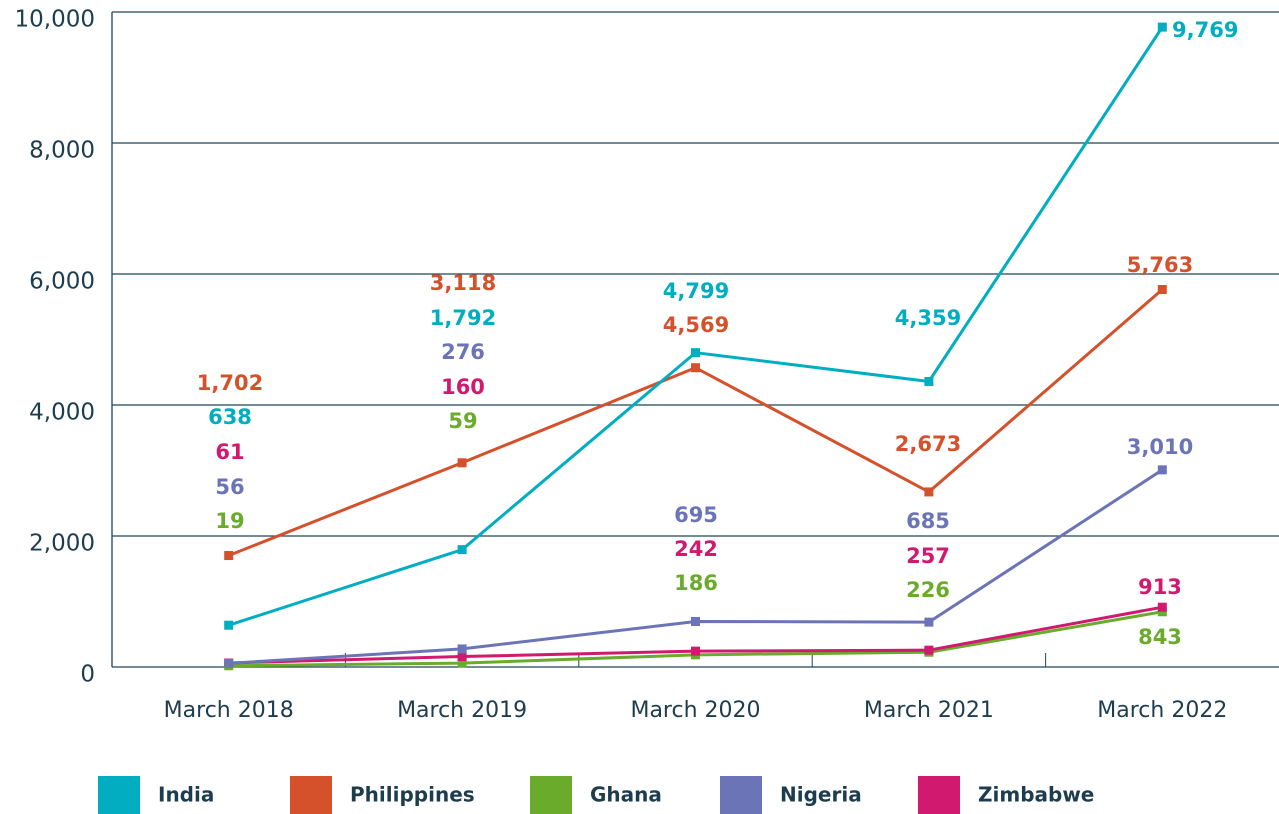 The image size is (1279, 814). Describe the element at coordinates (1160, 637) in the screenshot. I see `data-label: 843` at that location.